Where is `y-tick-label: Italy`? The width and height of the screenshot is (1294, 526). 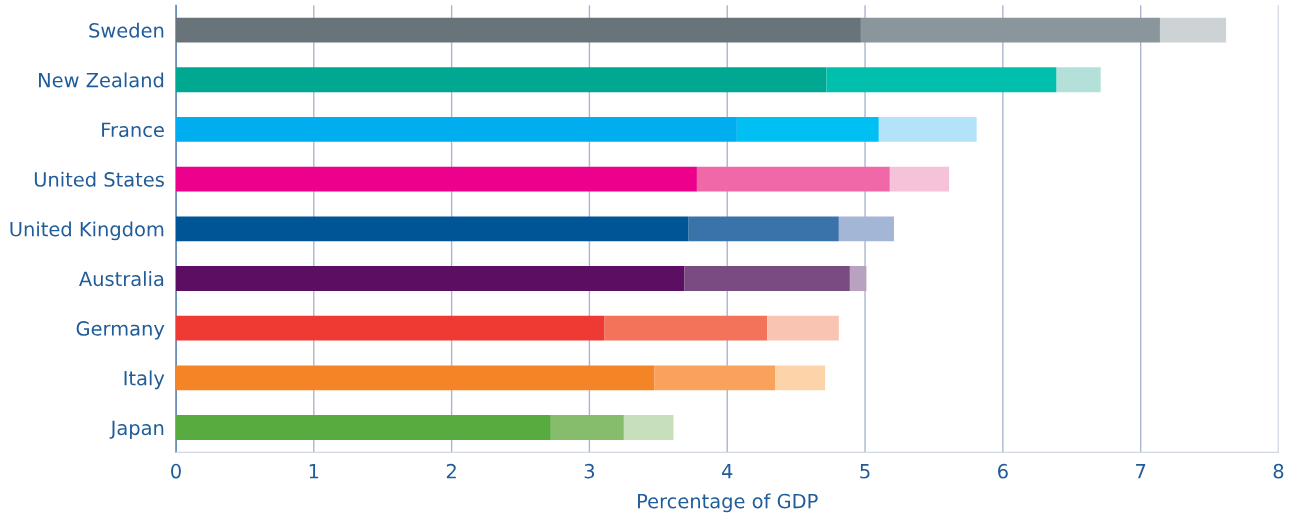 y-tick-label: Italy is located at coordinates (144, 380).